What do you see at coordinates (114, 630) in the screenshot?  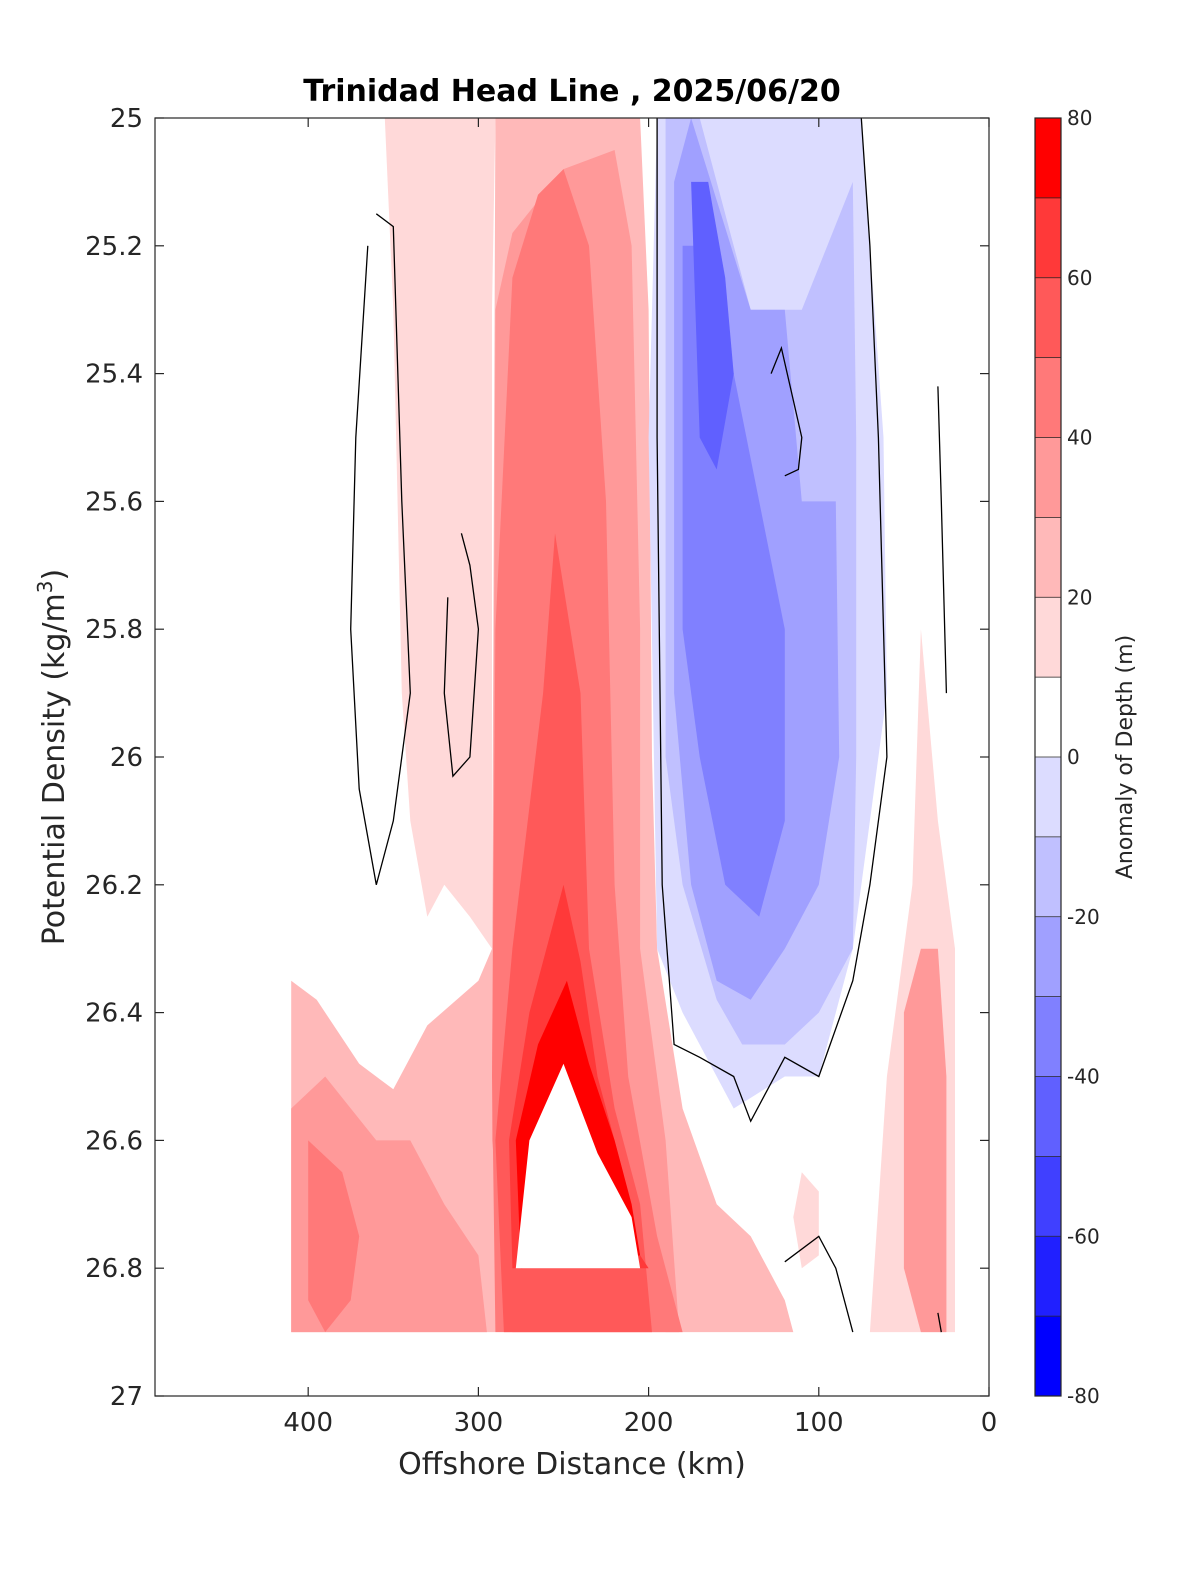 I see `y-tick-label: 25.8` at bounding box center [114, 630].